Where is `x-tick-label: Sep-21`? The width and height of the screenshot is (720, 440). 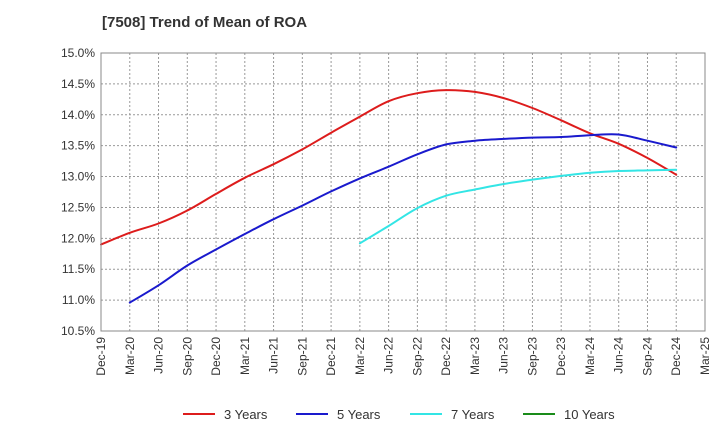 x-tick-label: Sep-21 is located at coordinates (302, 356).